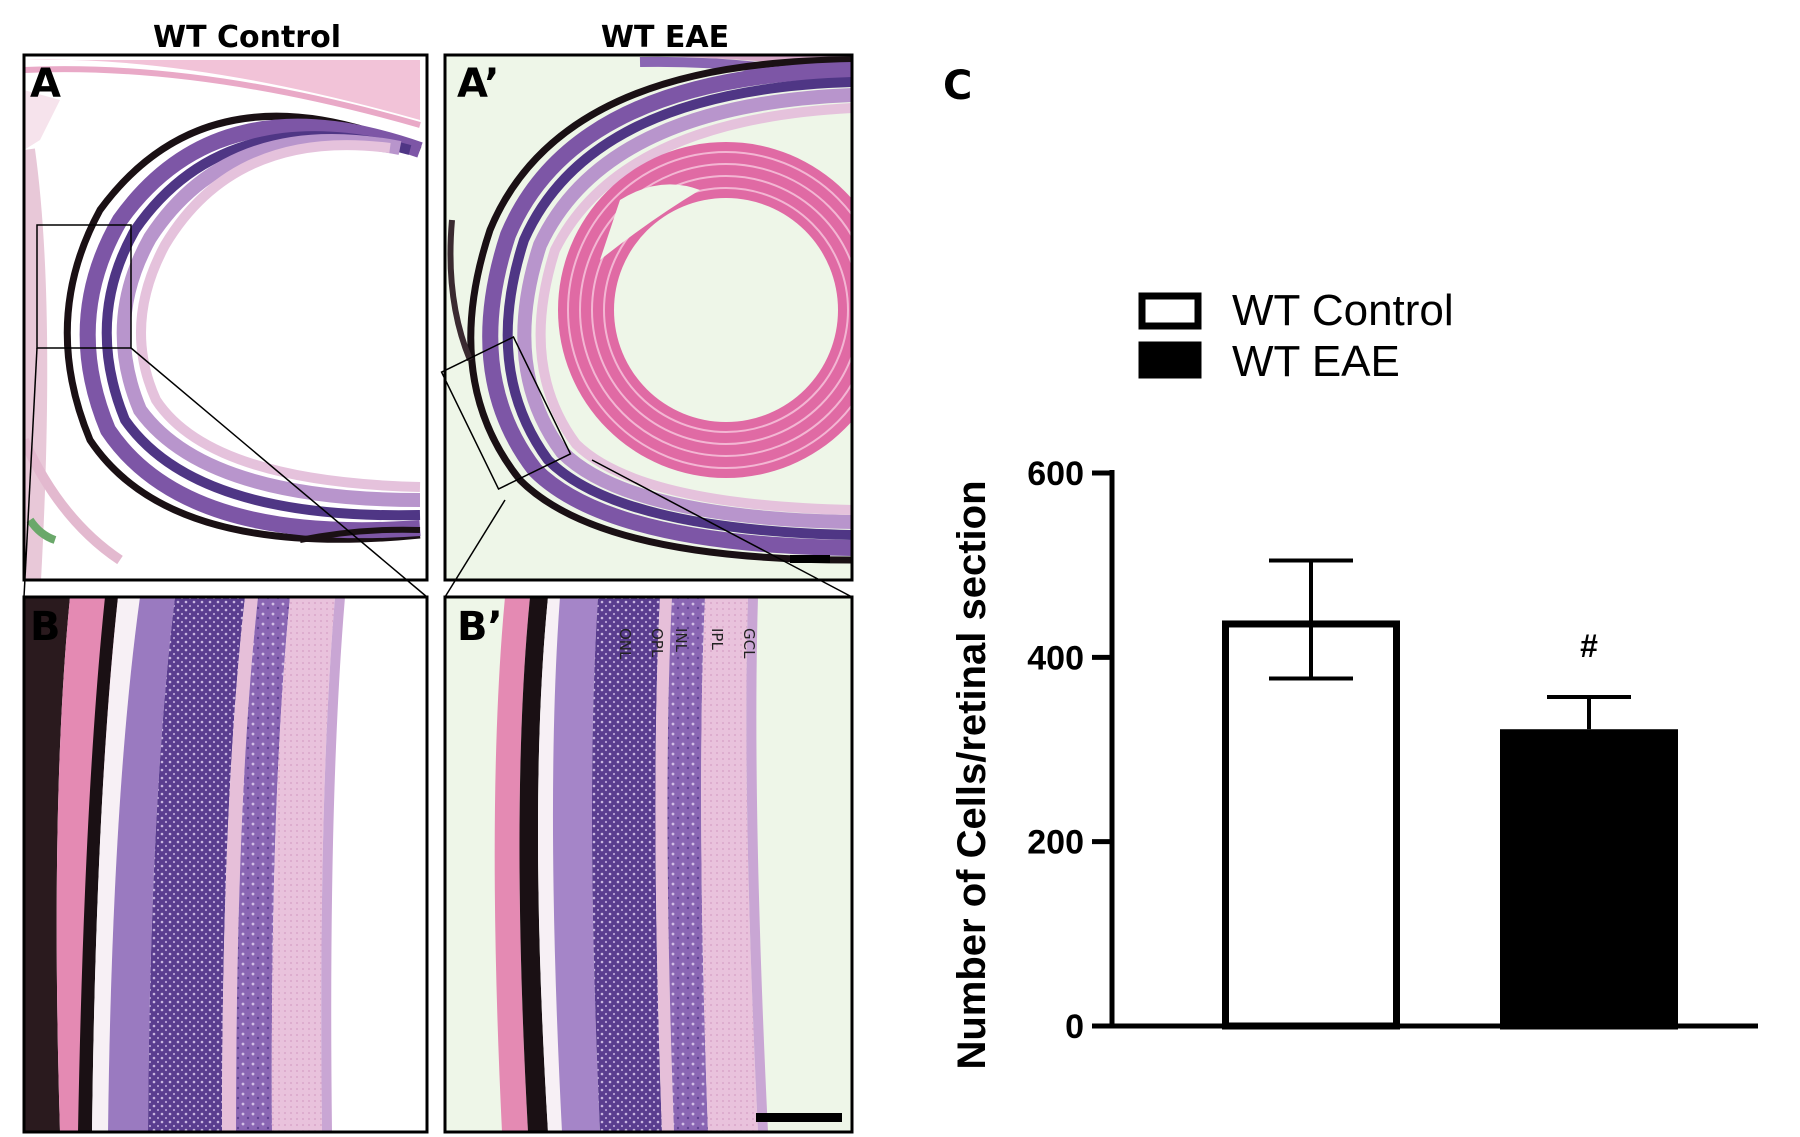 The image size is (1800, 1137). What do you see at coordinates (225, 864) in the screenshot?
I see `micrograph-panel-b` at bounding box center [225, 864].